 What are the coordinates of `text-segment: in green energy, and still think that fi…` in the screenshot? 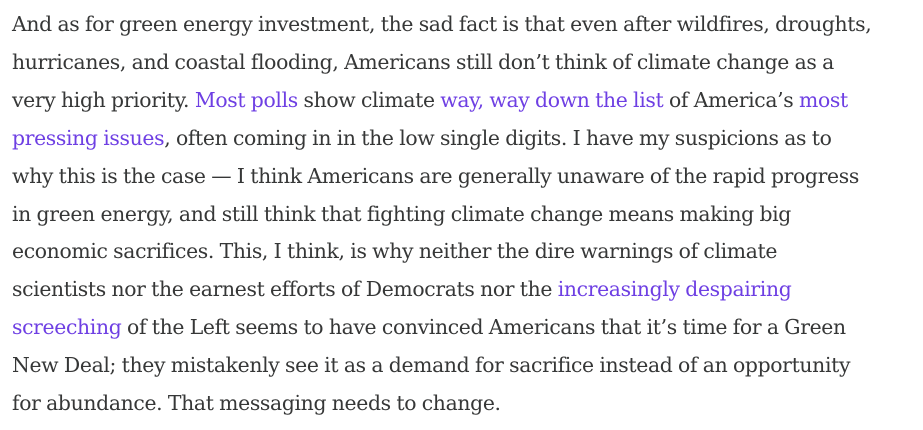 It's located at (401, 213).